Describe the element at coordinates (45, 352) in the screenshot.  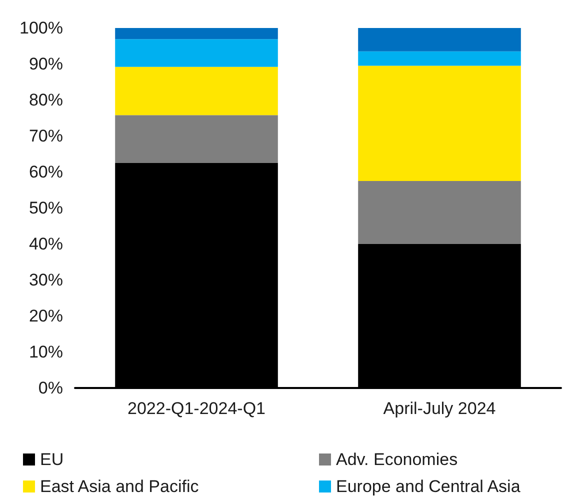
I see `y-tick-label: 10%` at that location.